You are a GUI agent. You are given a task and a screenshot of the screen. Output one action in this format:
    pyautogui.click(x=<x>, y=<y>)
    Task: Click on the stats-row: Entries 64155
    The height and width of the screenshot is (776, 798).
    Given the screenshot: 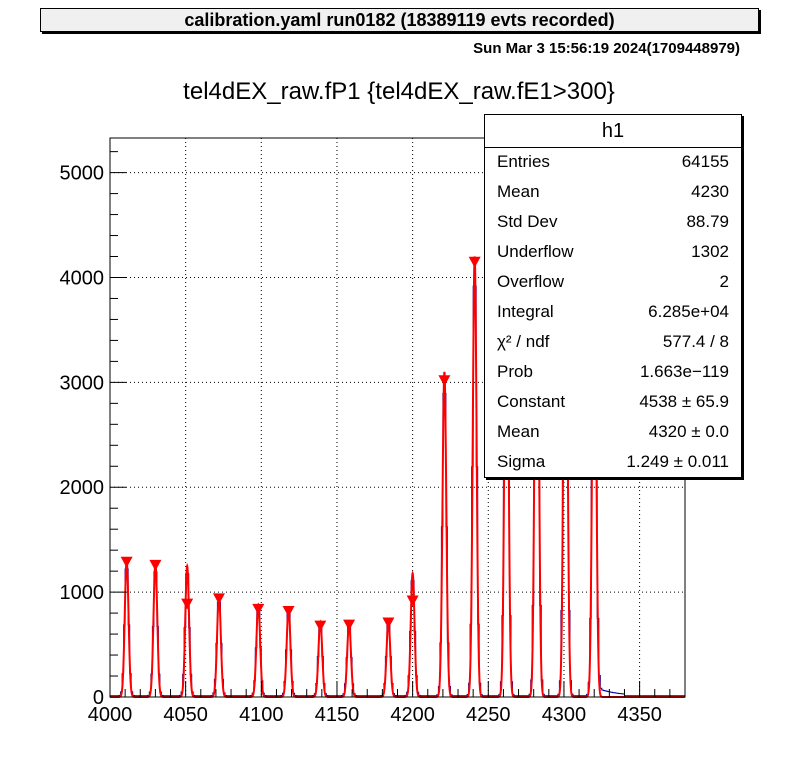 What is the action you would take?
    pyautogui.click(x=613, y=163)
    